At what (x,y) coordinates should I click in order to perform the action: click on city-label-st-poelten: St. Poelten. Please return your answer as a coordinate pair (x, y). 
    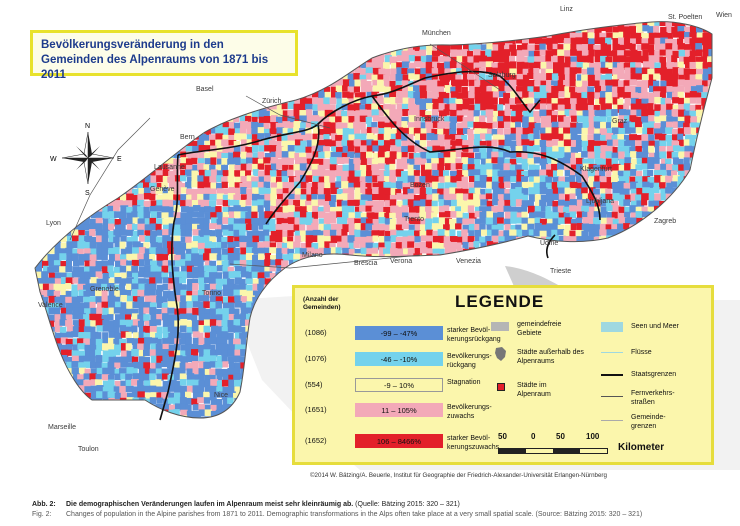
    Looking at the image, I should click on (685, 17).